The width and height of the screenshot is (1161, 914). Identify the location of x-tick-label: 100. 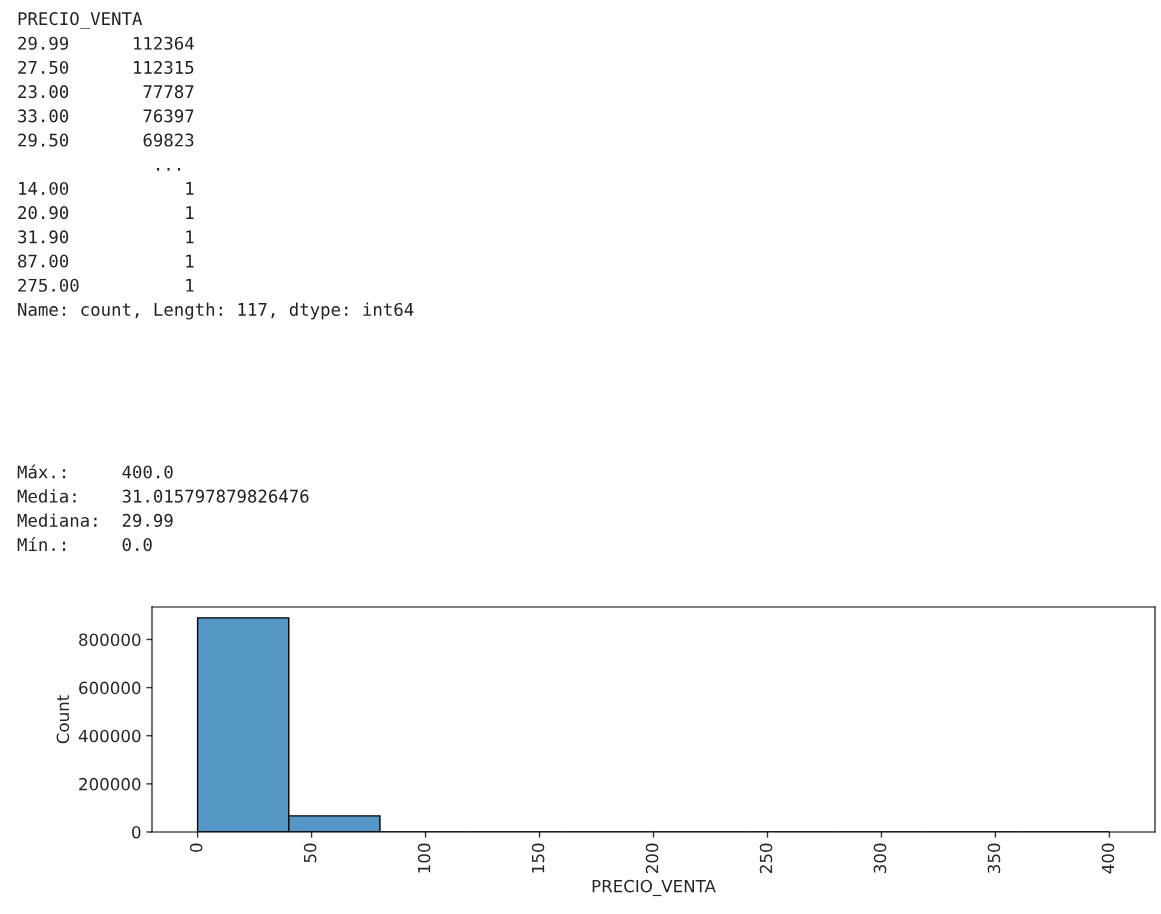
(424, 858).